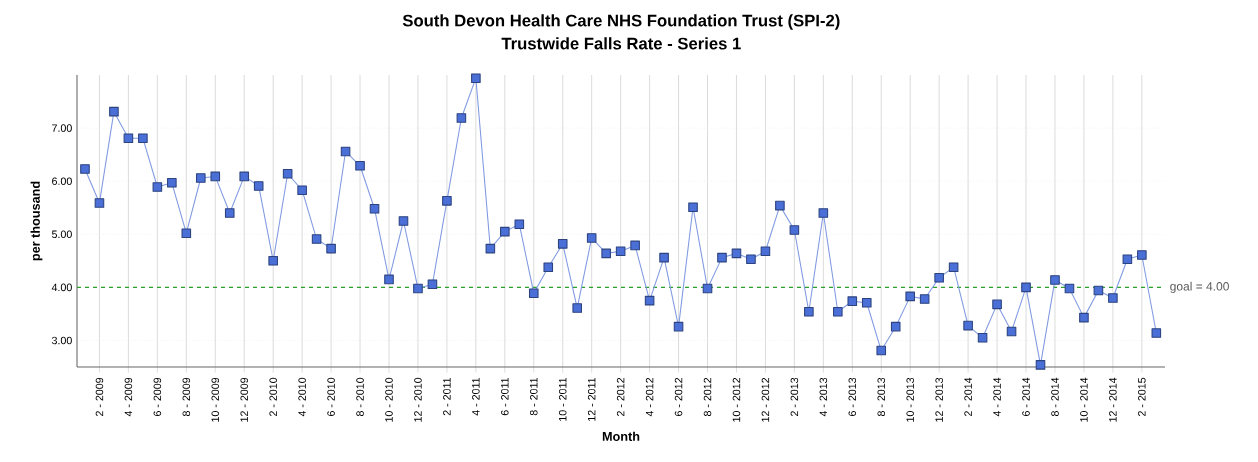  Describe the element at coordinates (621, 43) in the screenshot. I see `chart-subtitle: Trustwide Falls Rate - Series 1` at that location.